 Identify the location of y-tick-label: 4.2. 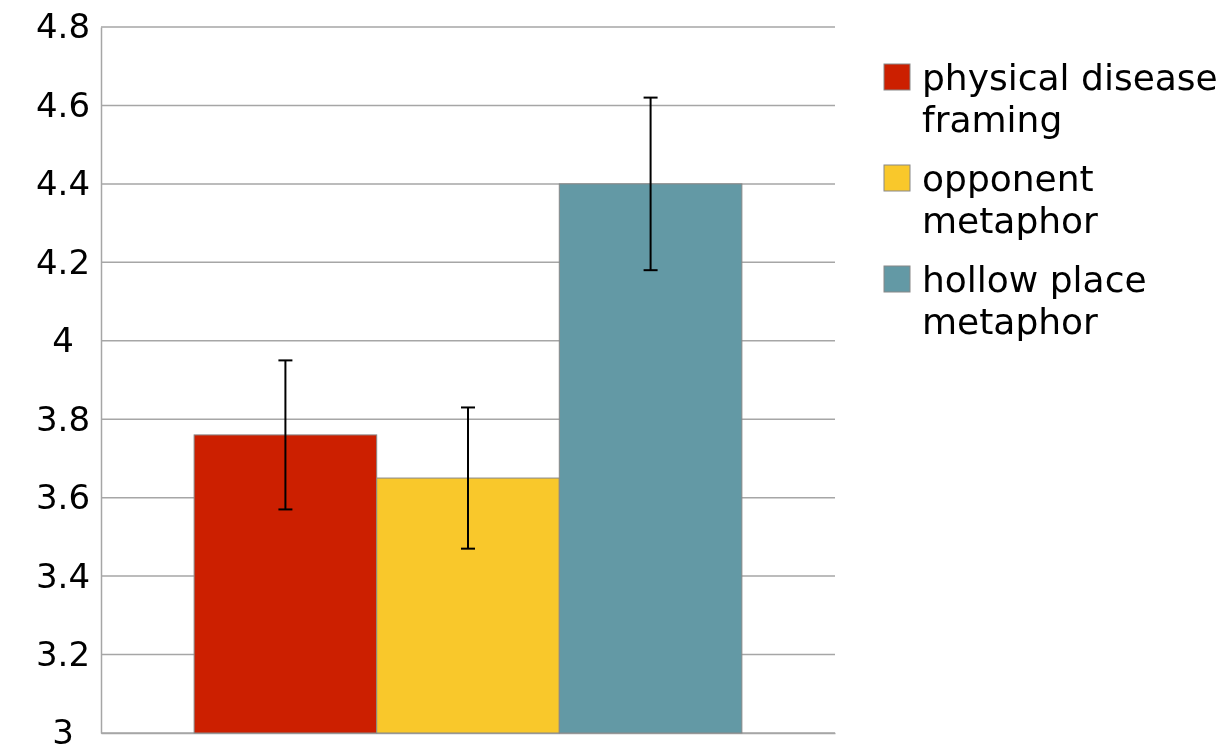
(63, 261).